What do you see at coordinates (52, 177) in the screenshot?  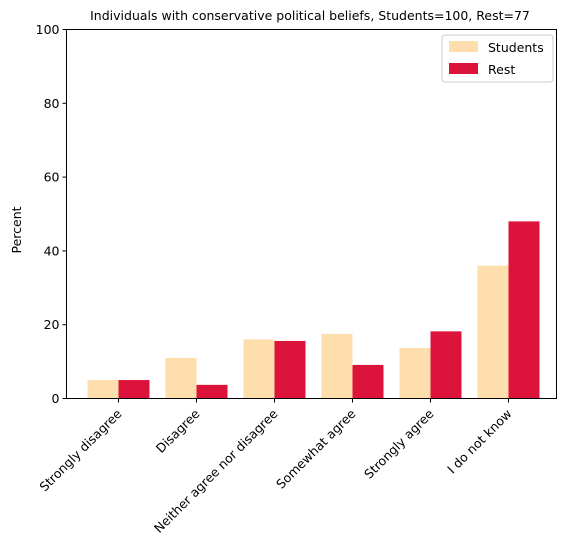 I see `y-tick-label: 60` at bounding box center [52, 177].